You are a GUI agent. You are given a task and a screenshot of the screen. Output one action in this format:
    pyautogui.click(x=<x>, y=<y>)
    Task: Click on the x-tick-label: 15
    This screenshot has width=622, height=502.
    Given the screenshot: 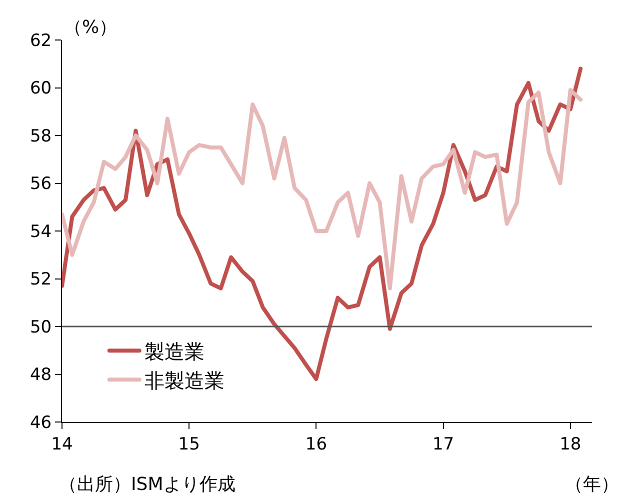 What is the action you would take?
    pyautogui.click(x=189, y=444)
    